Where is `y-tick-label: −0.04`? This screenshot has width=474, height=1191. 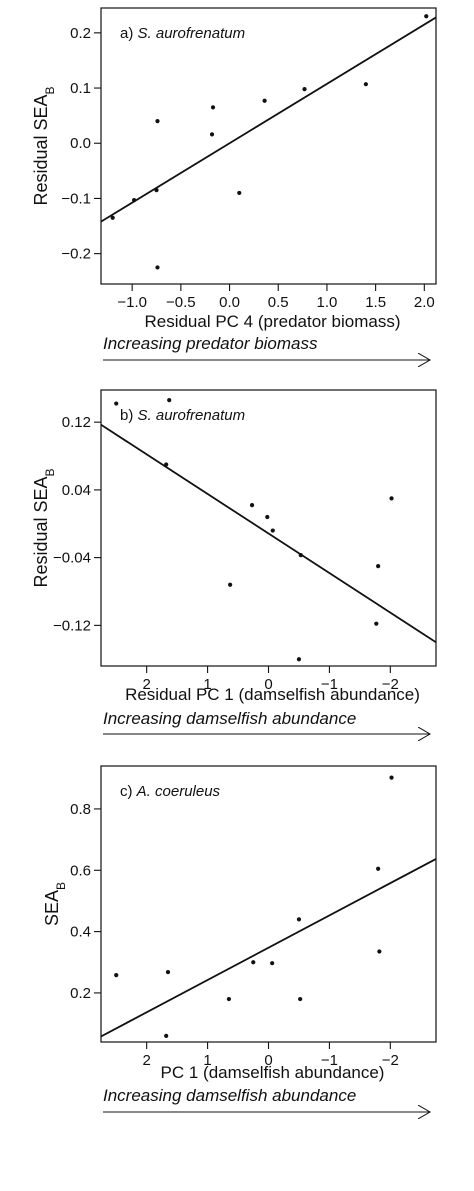 y-tick-label: −0.04 is located at coordinates (72, 558).